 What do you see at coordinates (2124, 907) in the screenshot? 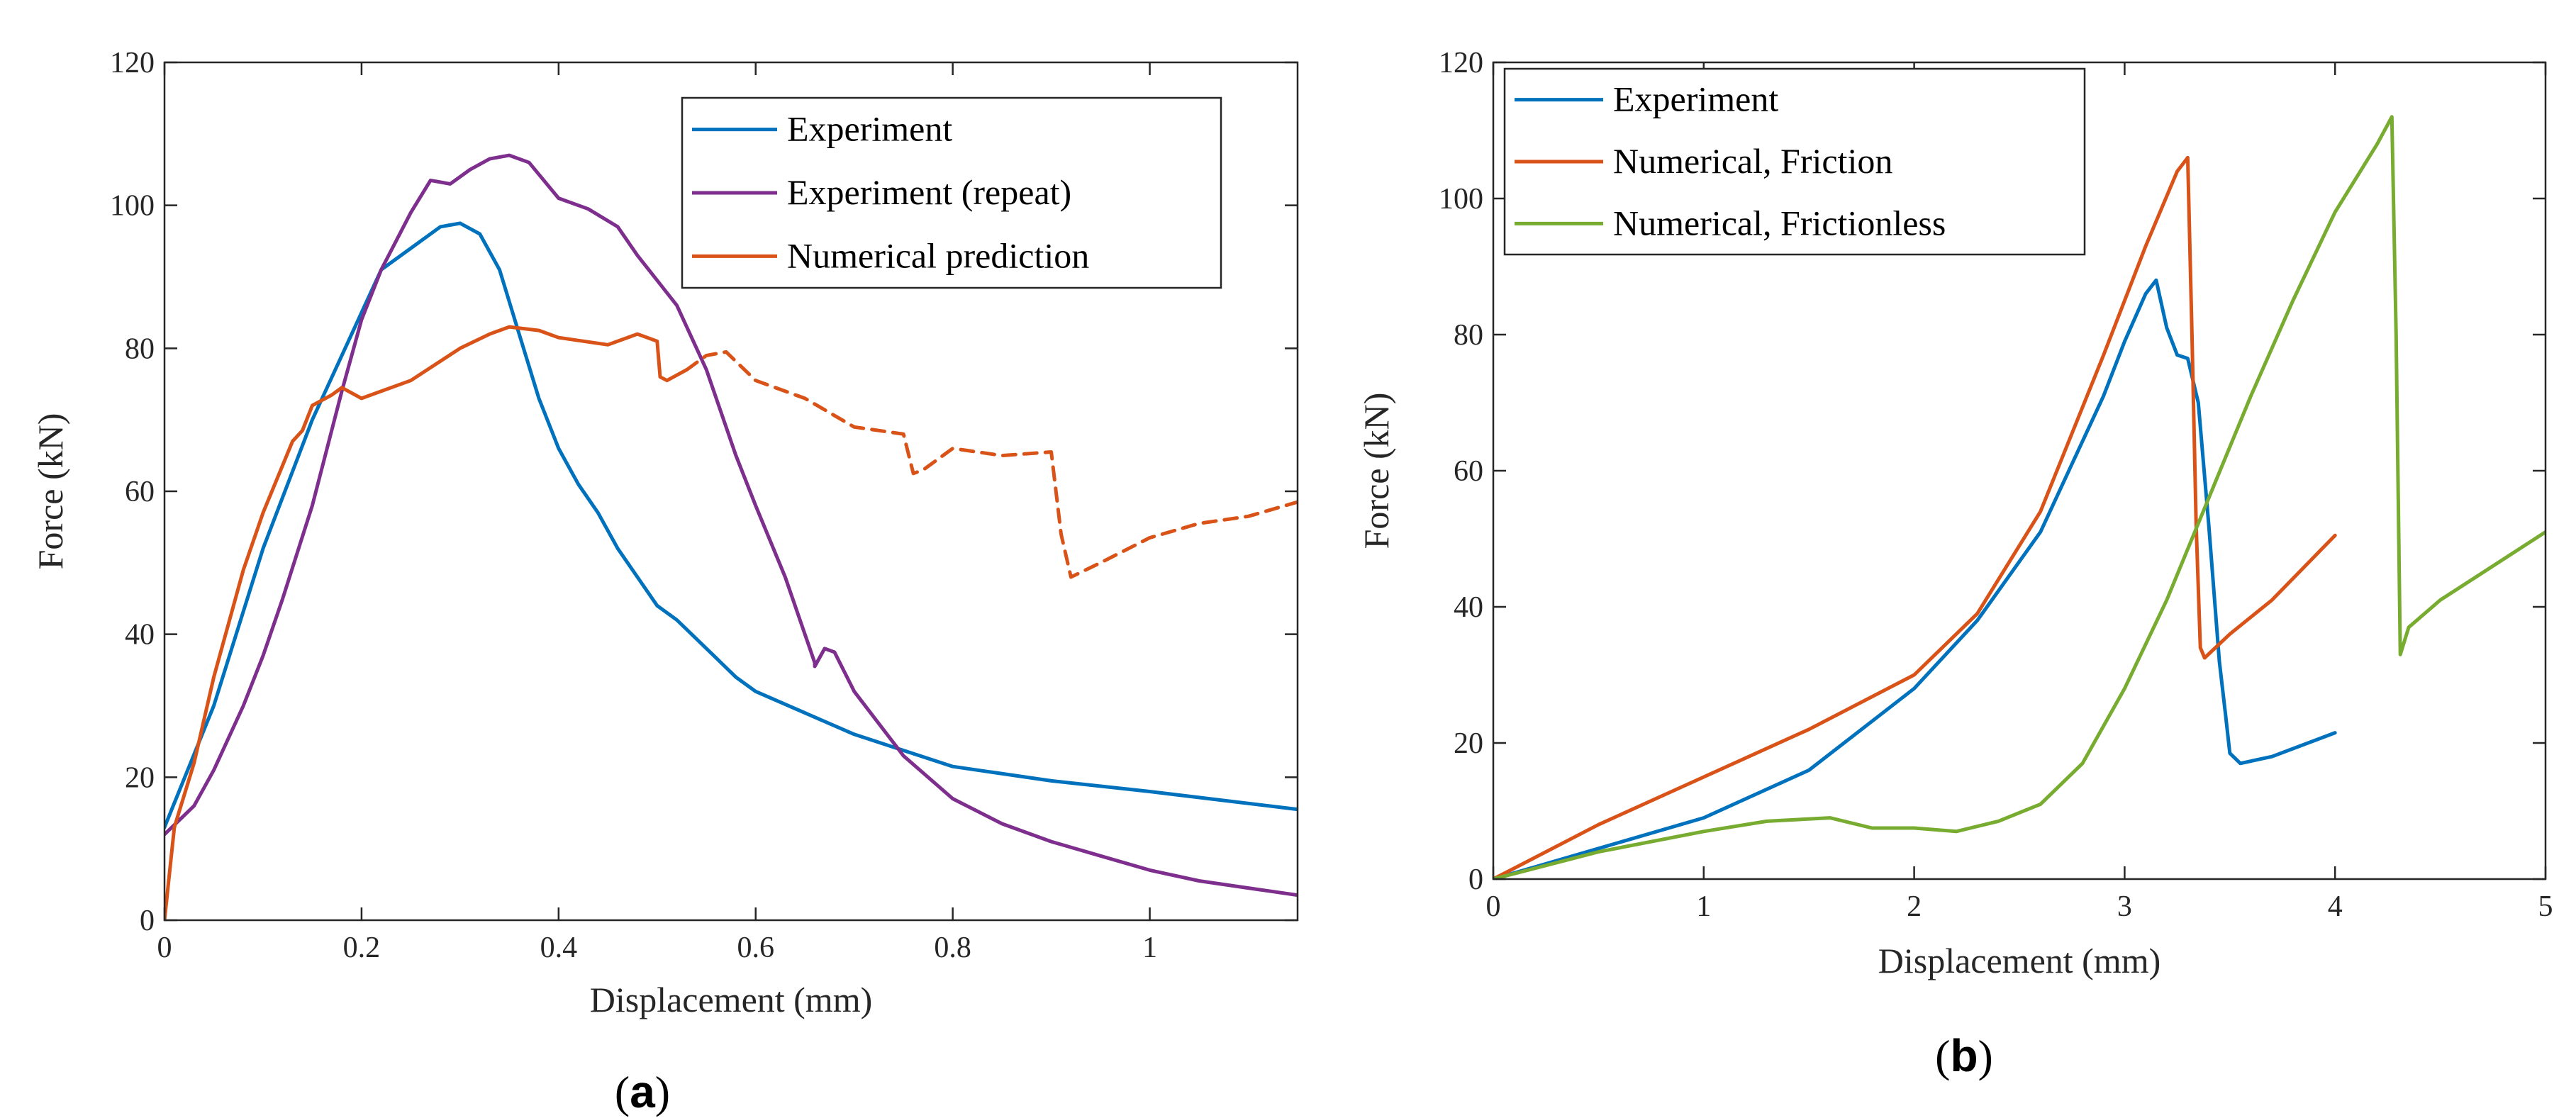
I see `x-tick-label: 3` at bounding box center [2124, 907].